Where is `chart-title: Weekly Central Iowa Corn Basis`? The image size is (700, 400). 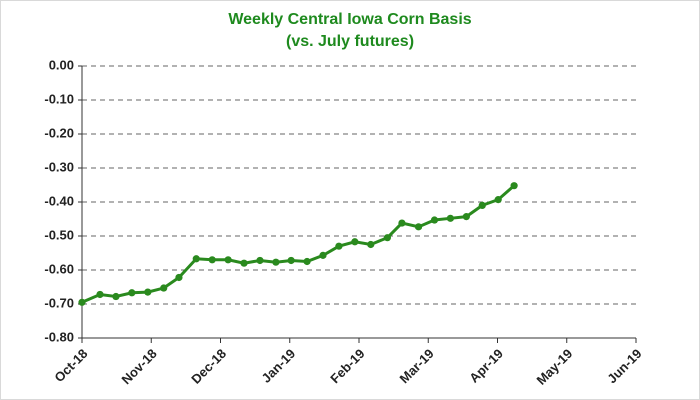
chart-title: Weekly Central Iowa Corn Basis is located at coordinates (349, 19).